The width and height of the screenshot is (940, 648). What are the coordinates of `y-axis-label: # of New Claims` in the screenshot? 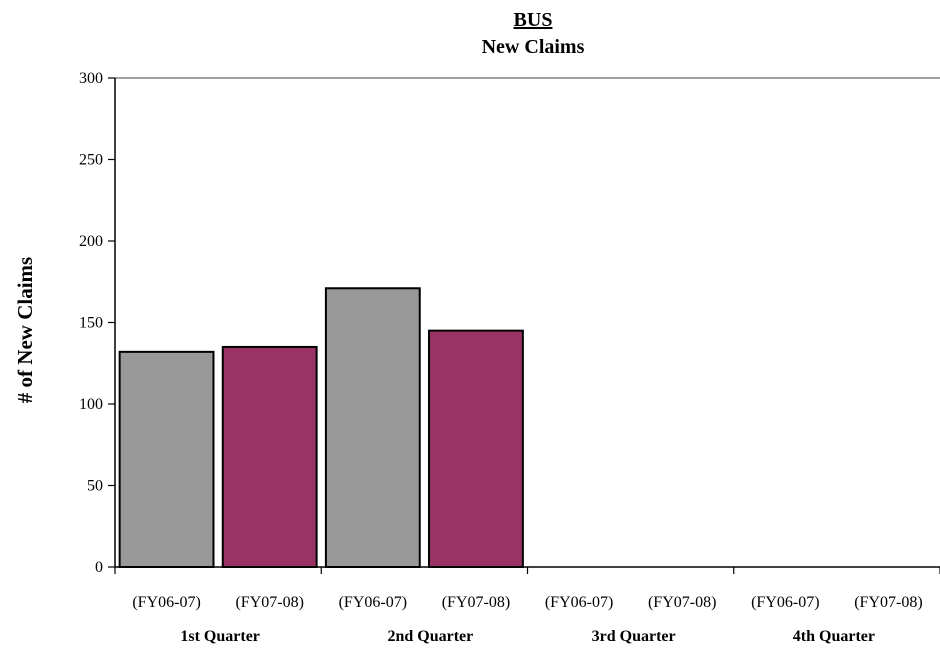 It's located at (25, 330).